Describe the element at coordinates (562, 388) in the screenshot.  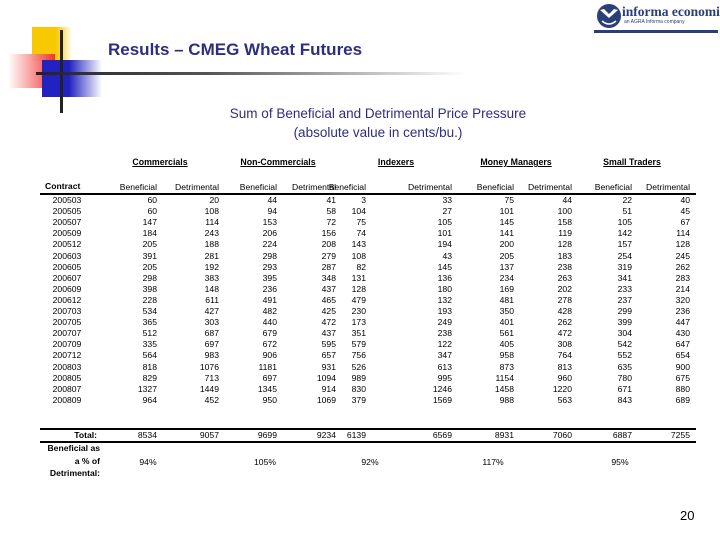
I see `value-cell: 1220` at that location.